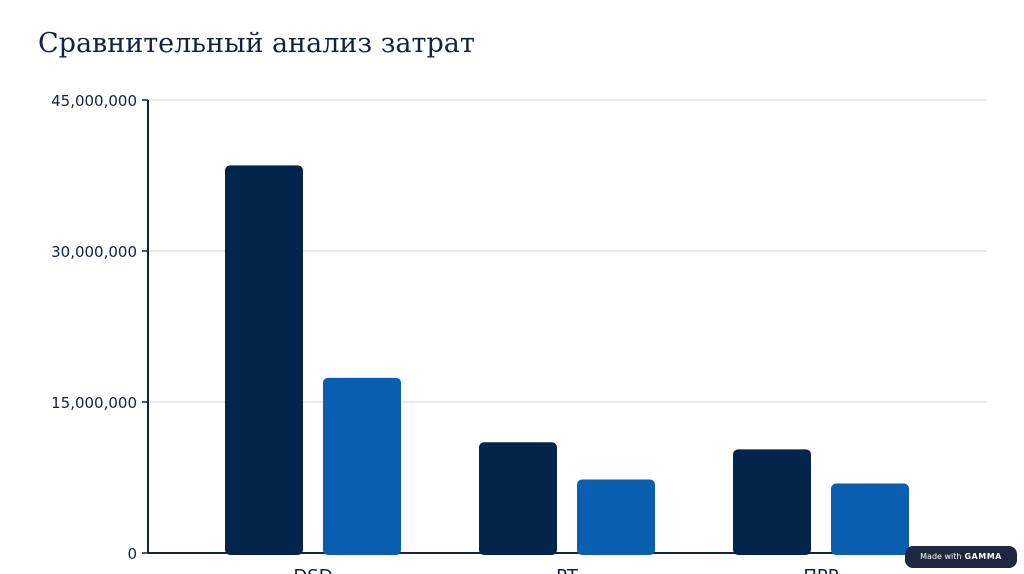 Image resolution: width=1024 pixels, height=574 pixels. What do you see at coordinates (94, 403) in the screenshot?
I see `y-tick-label: 15,000,000` at bounding box center [94, 403].